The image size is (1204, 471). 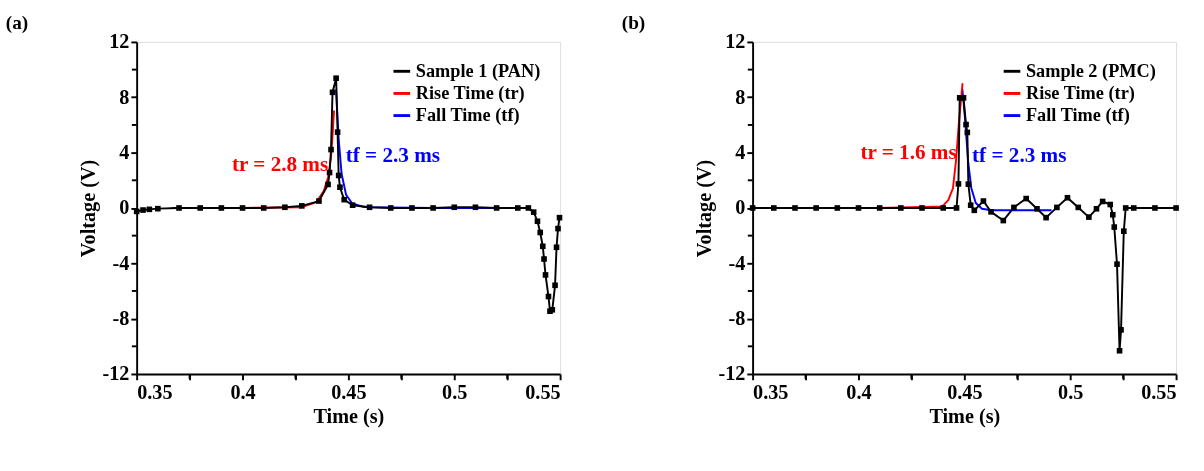 What do you see at coordinates (633, 23) in the screenshot?
I see `chart-title: (b)` at bounding box center [633, 23].